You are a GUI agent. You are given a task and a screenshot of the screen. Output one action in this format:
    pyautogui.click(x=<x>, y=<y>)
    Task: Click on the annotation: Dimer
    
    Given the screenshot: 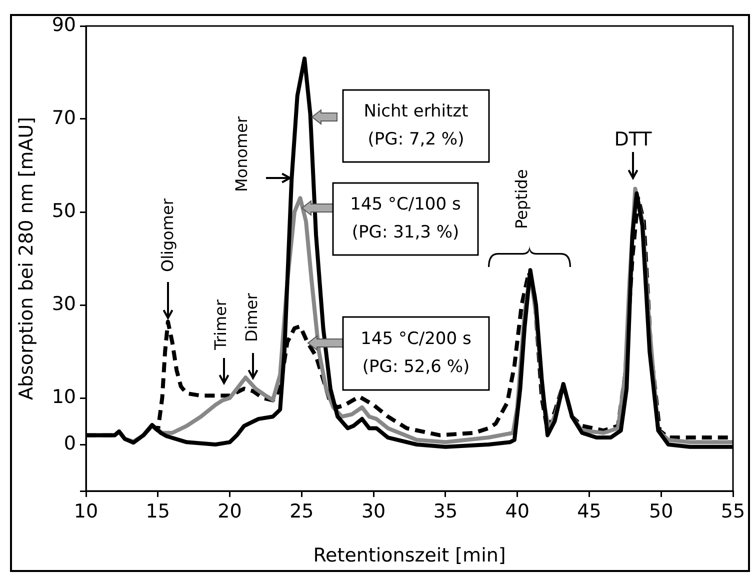 What is the action you would take?
    pyautogui.click(x=252, y=317)
    